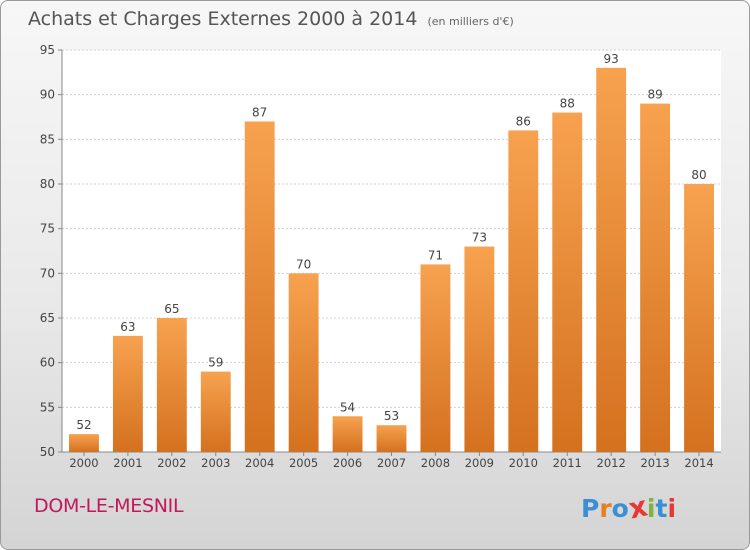 The height and width of the screenshot is (550, 750). What do you see at coordinates (215, 363) in the screenshot?
I see `data-label: 59` at bounding box center [215, 363].